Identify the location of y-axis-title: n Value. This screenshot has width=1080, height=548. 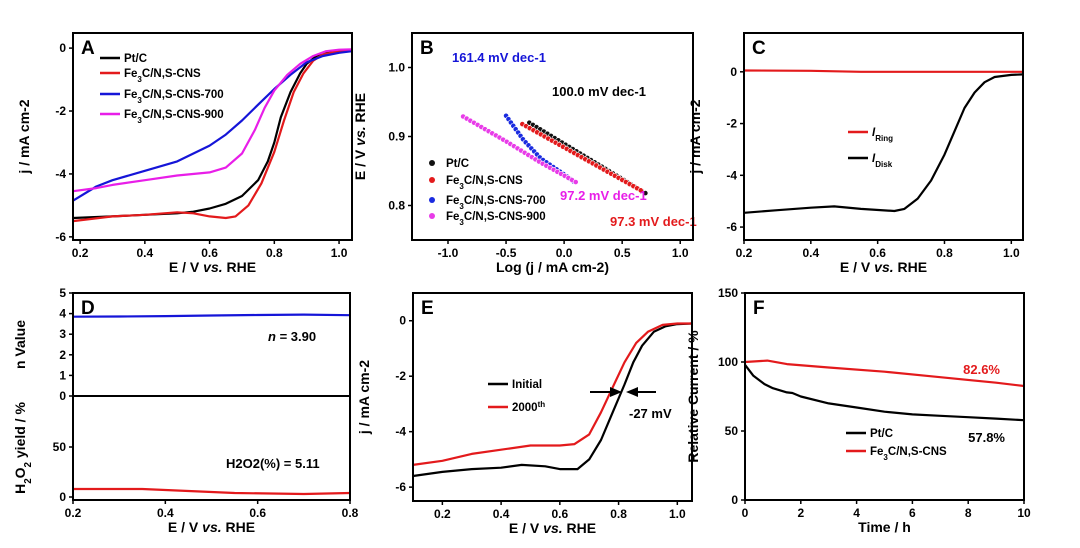
(20, 344).